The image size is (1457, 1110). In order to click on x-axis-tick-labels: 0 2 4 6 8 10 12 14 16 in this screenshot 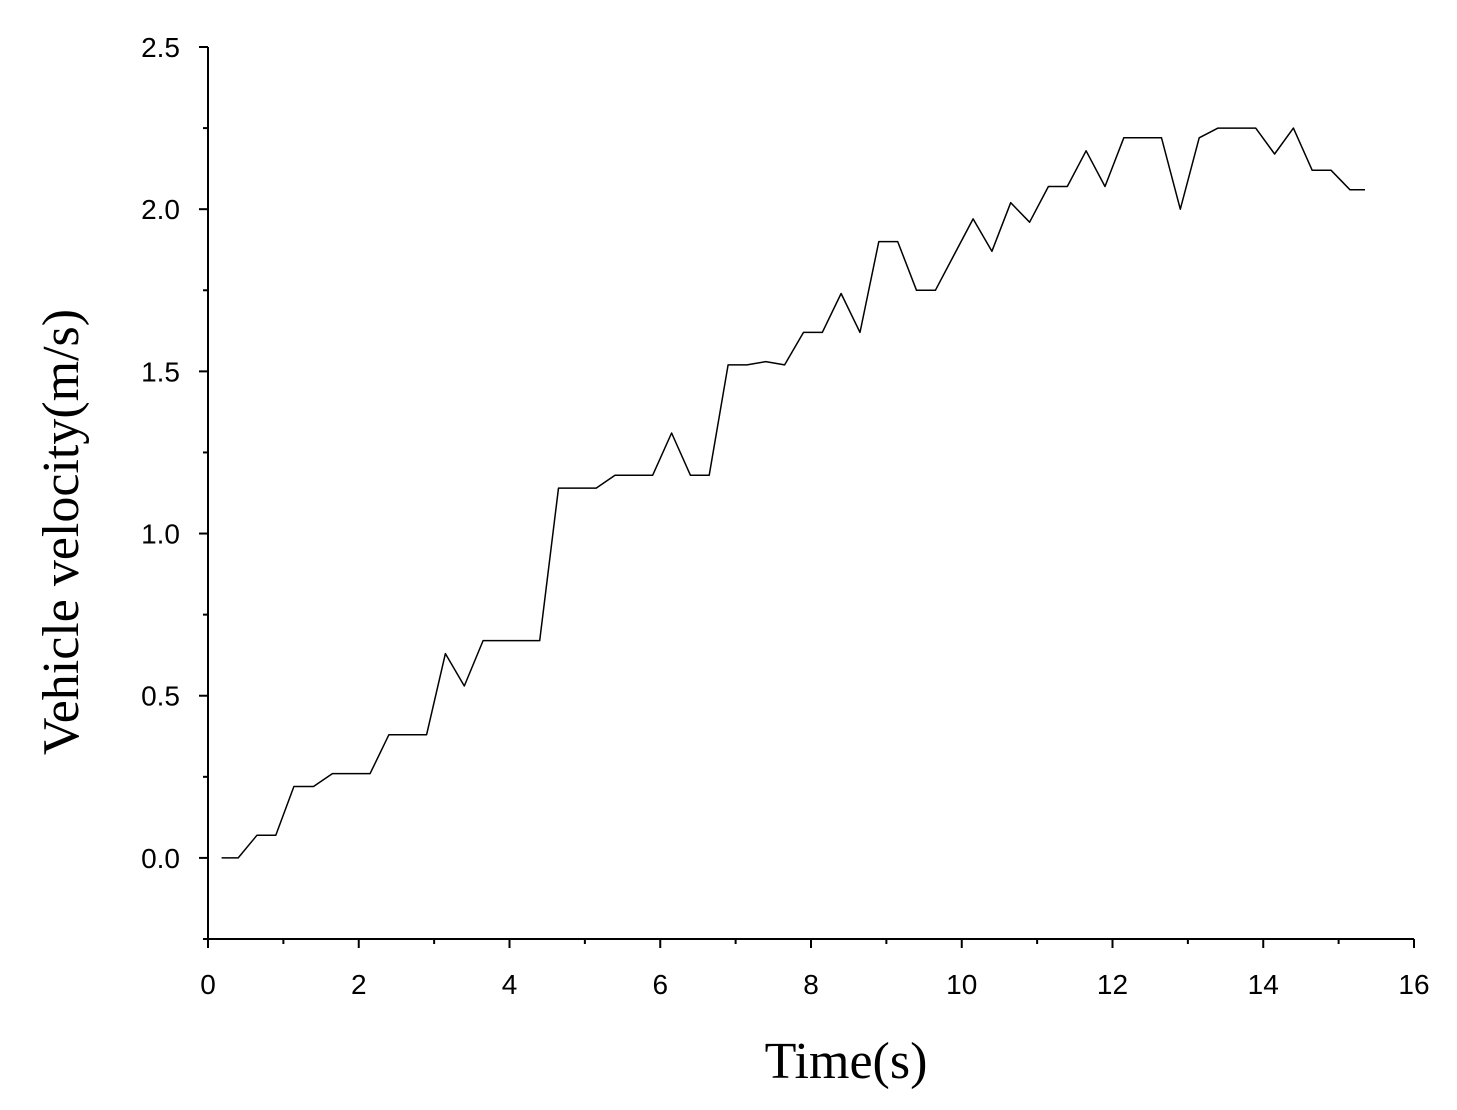, I will do `click(814, 984)`.